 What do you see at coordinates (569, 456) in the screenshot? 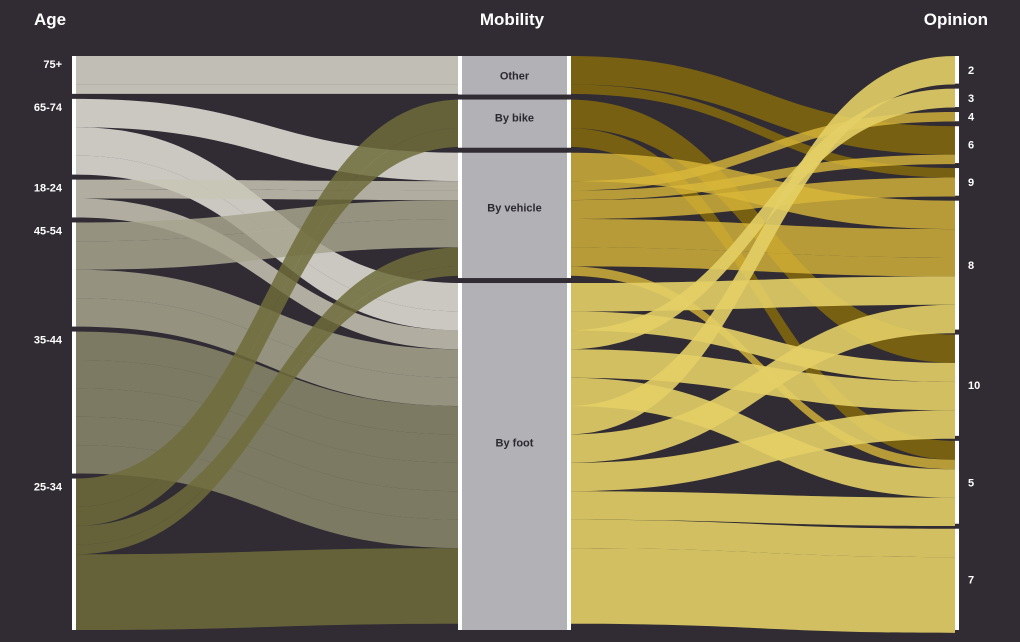
I see `node-bar-mobility-right-by-foot` at bounding box center [569, 456].